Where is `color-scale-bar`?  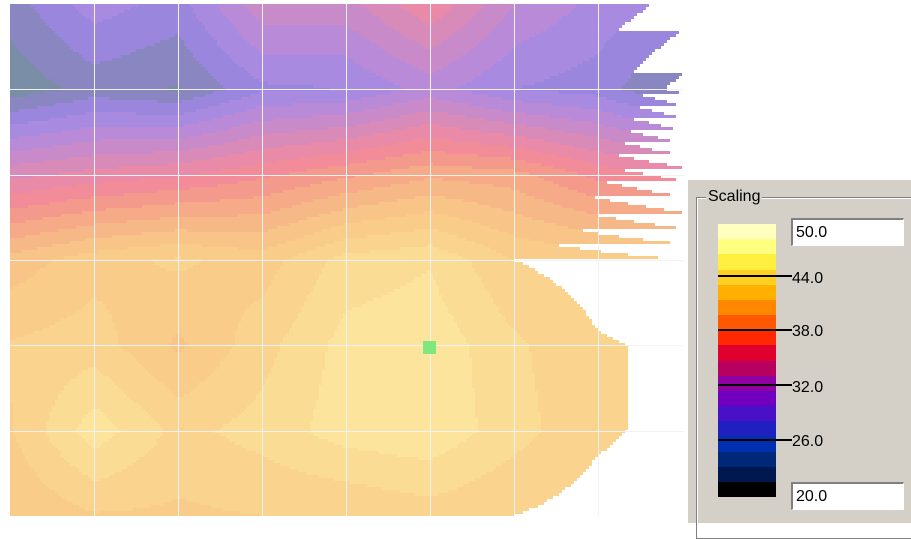
color-scale-bar is located at coordinates (747, 361).